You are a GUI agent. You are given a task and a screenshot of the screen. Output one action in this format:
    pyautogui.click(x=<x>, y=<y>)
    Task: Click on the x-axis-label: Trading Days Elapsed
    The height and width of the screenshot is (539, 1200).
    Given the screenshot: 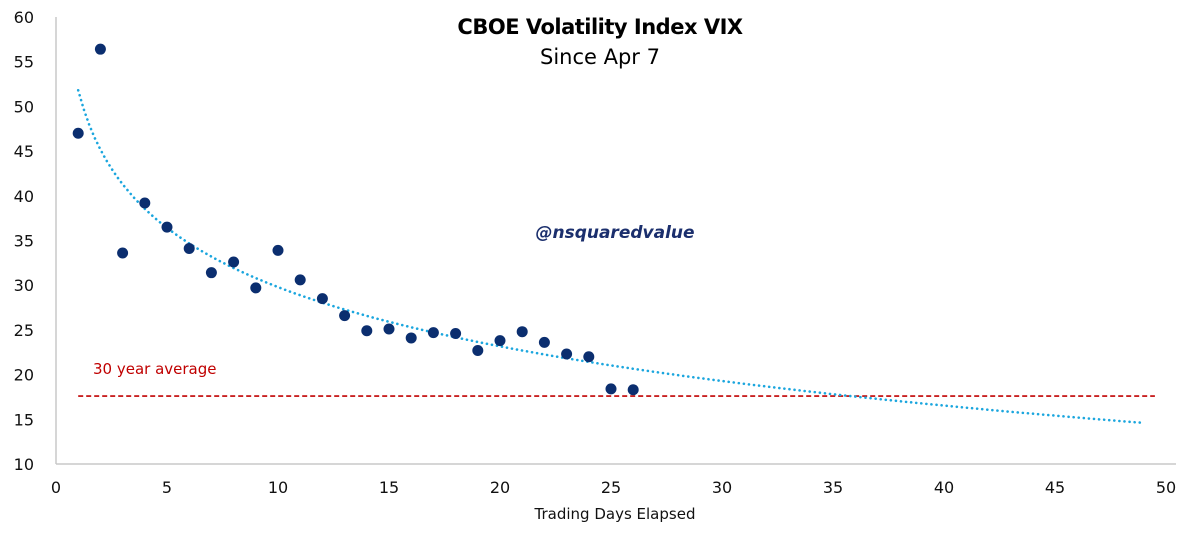 What is the action you would take?
    pyautogui.click(x=615, y=514)
    